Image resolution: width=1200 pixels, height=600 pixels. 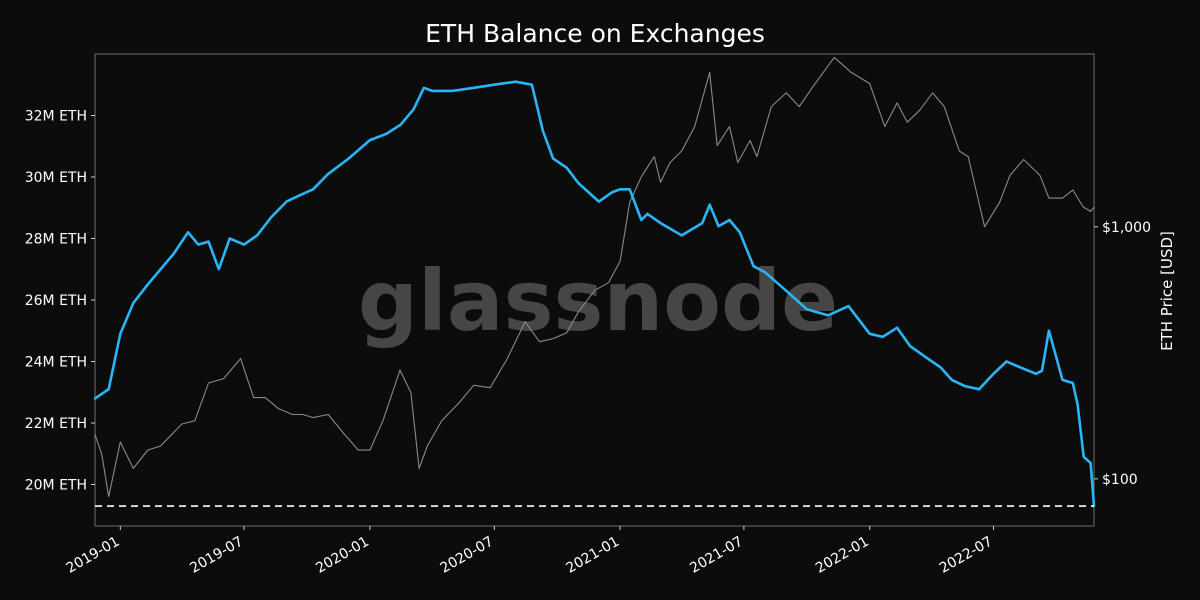 I want to click on glassnode-watermark: glassnode, so click(x=598, y=301).